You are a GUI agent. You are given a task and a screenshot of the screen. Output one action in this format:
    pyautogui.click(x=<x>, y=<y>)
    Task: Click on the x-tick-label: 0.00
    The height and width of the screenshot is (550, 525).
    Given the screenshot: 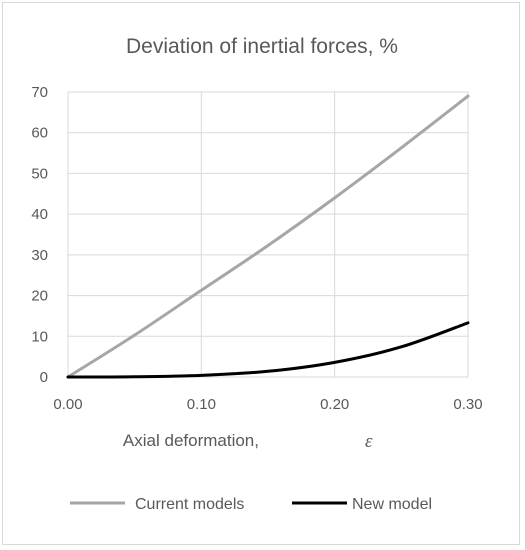 What is the action you would take?
    pyautogui.click(x=67, y=404)
    